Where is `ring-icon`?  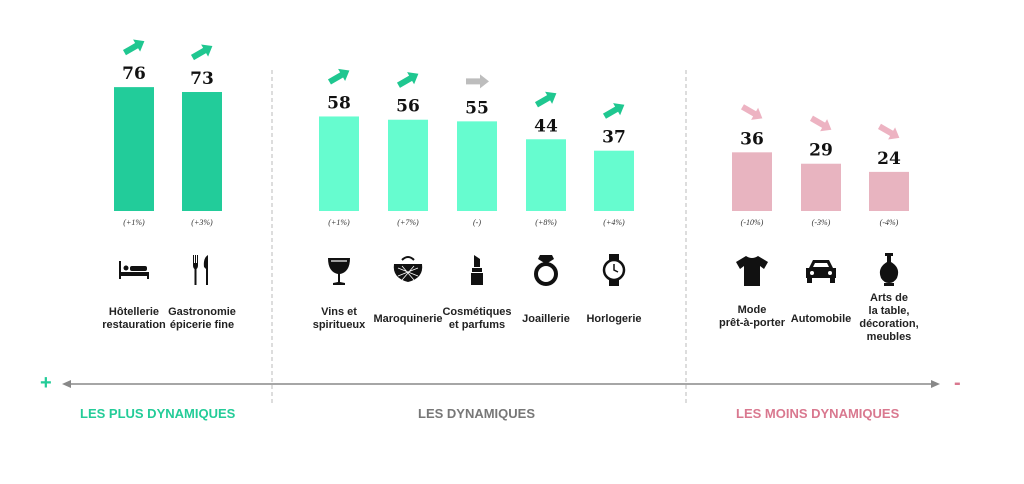
ring-icon is located at coordinates (546, 270).